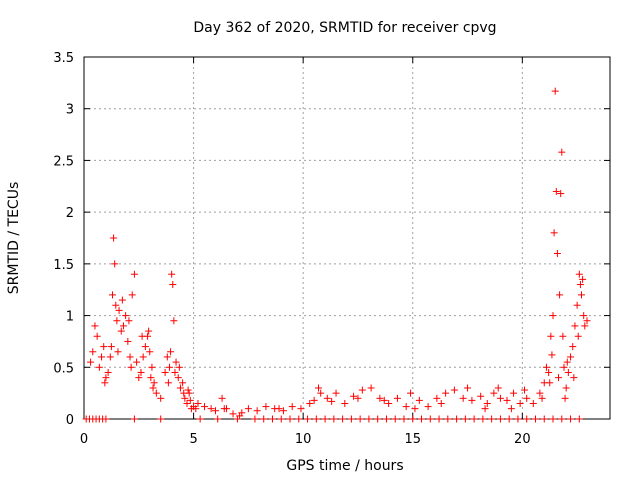  What do you see at coordinates (14, 238) in the screenshot?
I see `y-axis-title: SRMTID / TECUs` at bounding box center [14, 238].